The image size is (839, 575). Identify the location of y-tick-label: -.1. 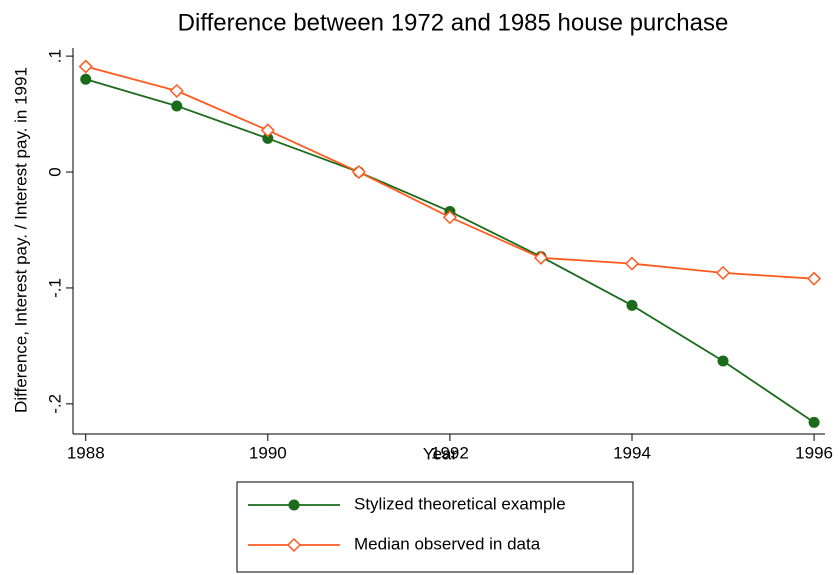
(54, 288).